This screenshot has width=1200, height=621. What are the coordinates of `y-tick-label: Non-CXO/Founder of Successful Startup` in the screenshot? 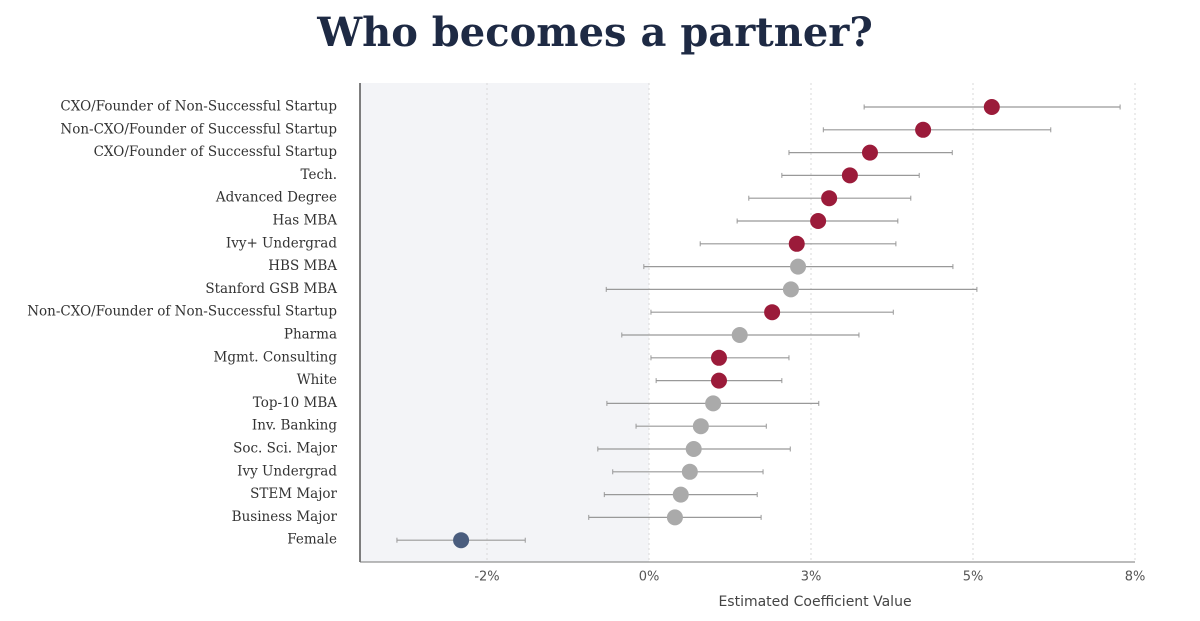 It's located at (198, 129).